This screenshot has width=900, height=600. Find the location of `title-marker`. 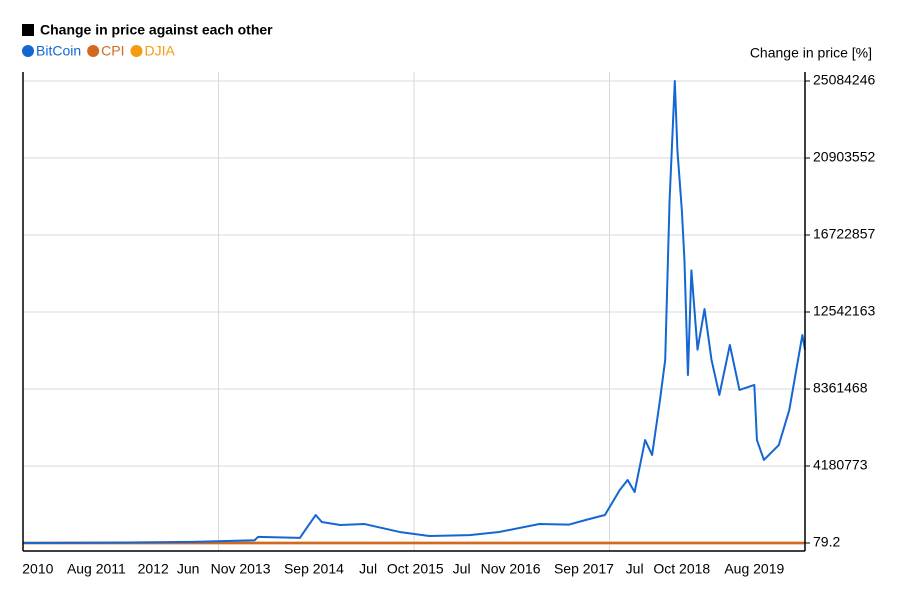

title-marker is located at coordinates (28, 30).